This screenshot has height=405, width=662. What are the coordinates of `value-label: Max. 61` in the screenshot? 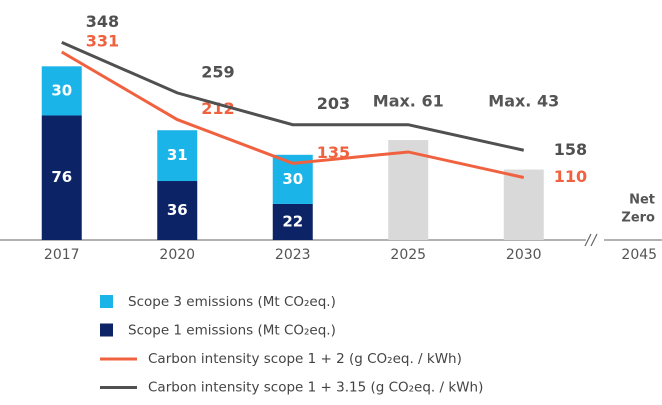 It's located at (408, 101).